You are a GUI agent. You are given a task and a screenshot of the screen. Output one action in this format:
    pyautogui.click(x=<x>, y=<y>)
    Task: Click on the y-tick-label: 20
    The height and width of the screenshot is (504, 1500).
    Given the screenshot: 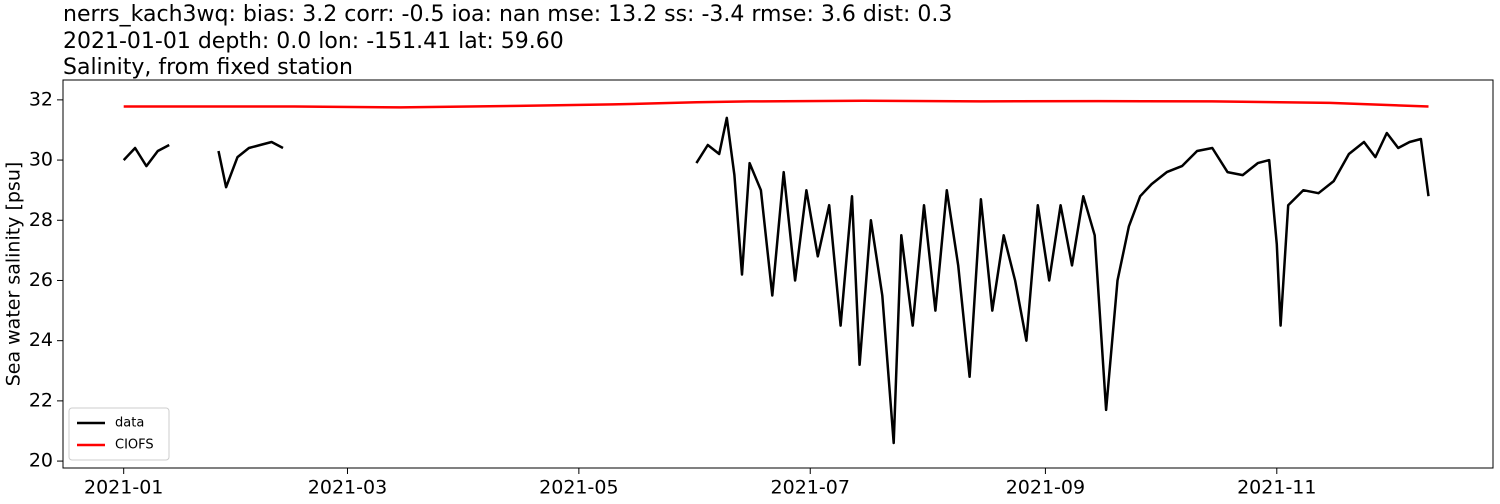 What is the action you would take?
    pyautogui.click(x=41, y=461)
    